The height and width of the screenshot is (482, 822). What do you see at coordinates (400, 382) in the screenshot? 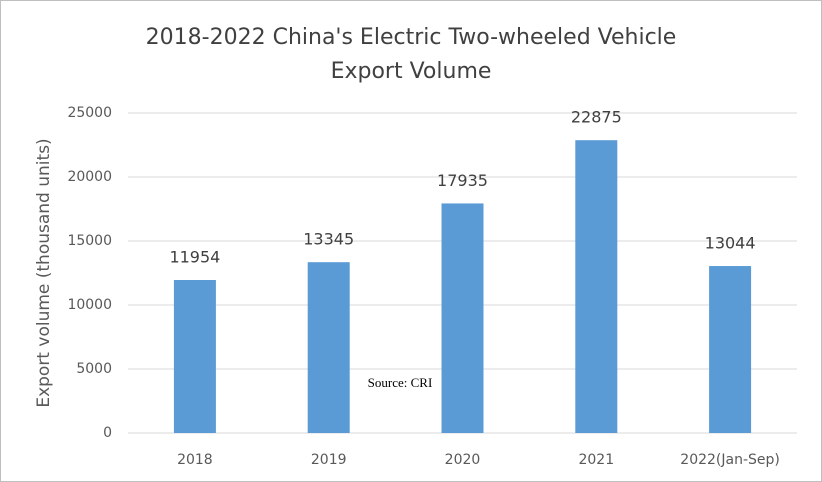
I see `annotation: Source: CRI` at bounding box center [400, 382].